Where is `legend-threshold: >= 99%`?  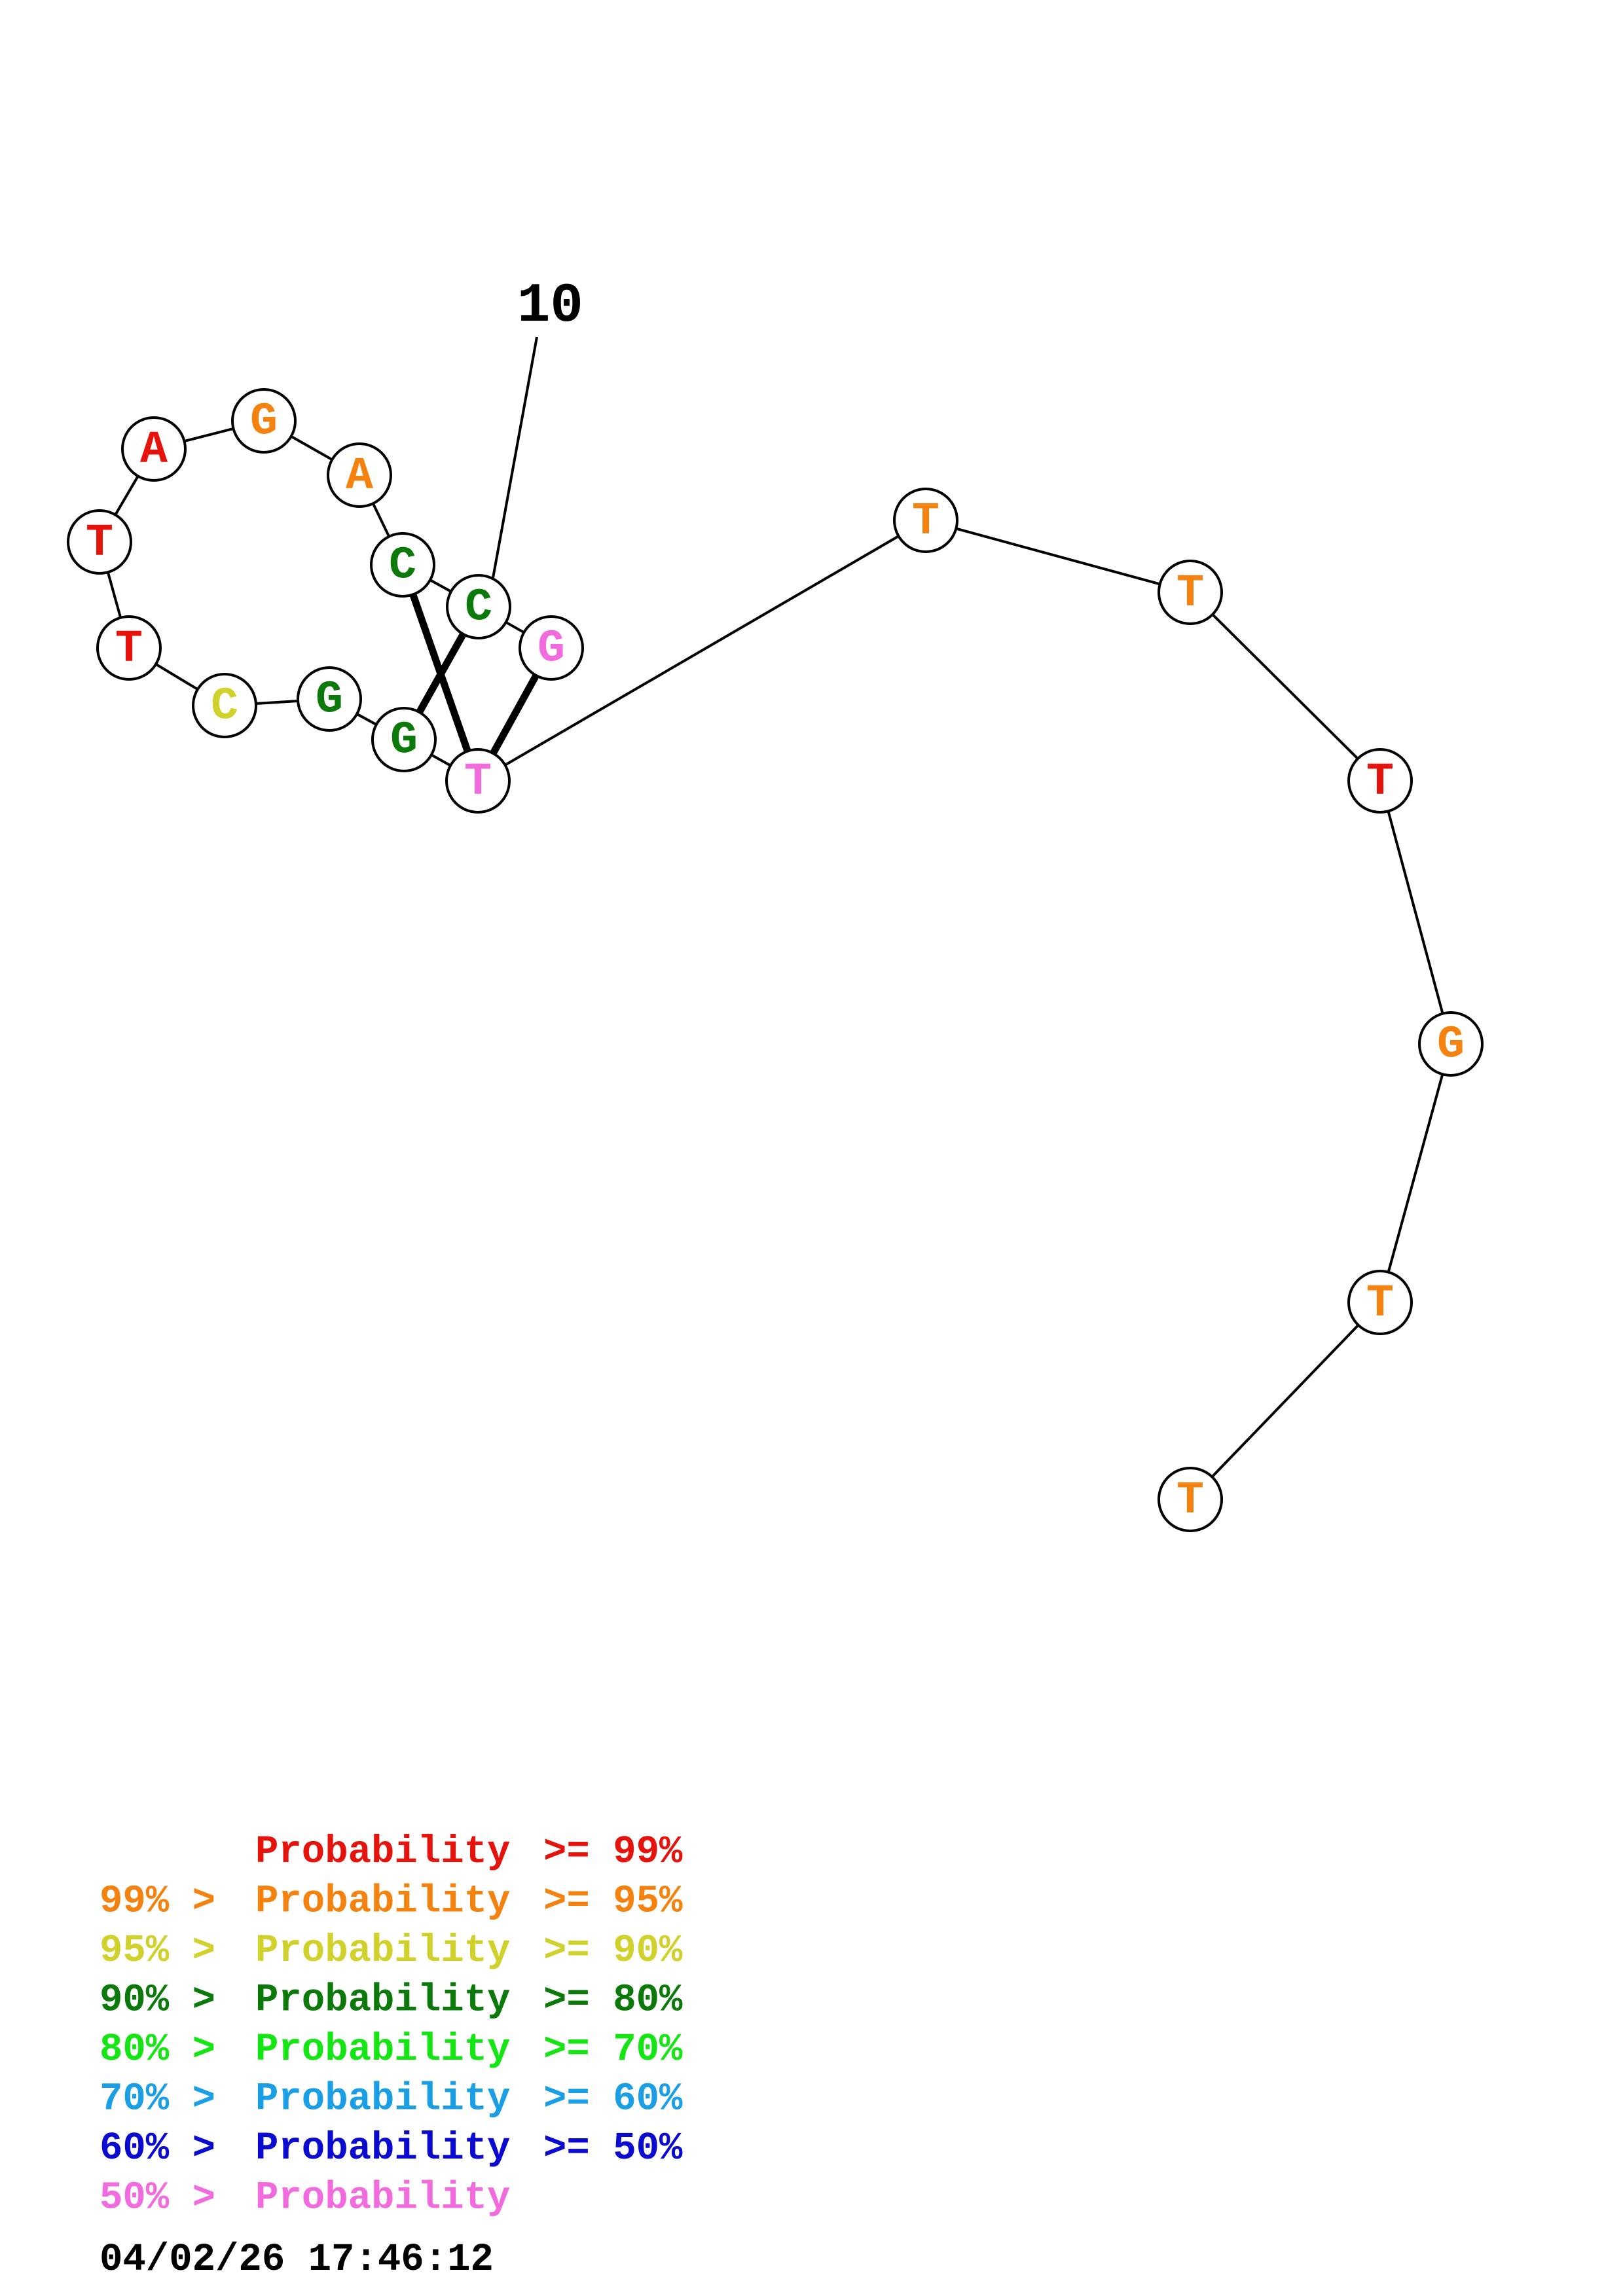 legend-threshold: >= 99% is located at coordinates (613, 1852).